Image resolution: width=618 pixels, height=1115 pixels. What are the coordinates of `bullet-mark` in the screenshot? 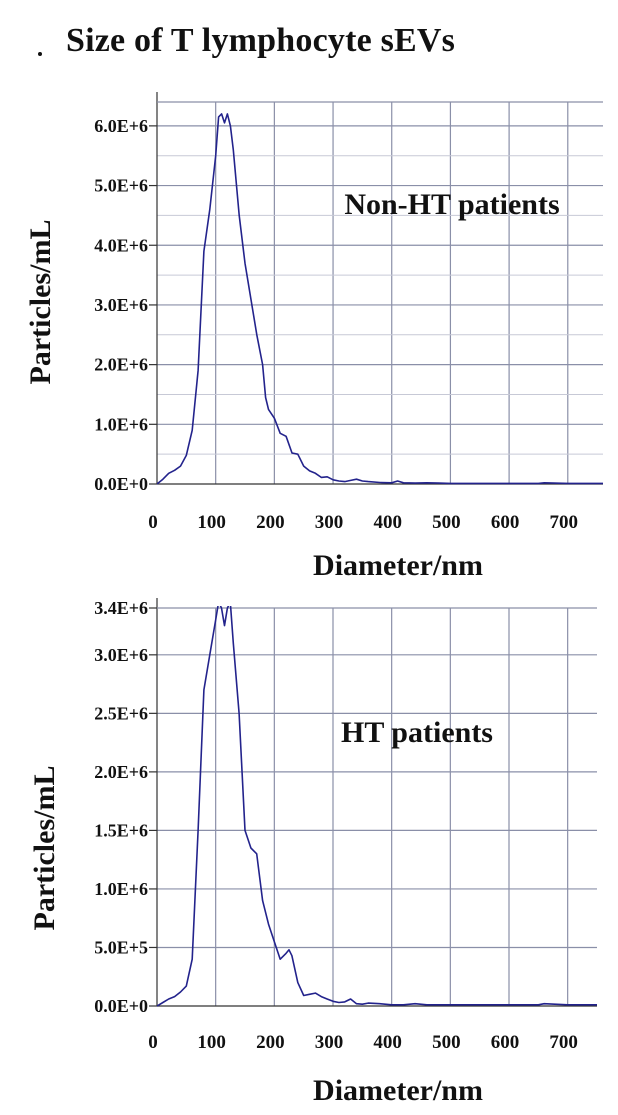 It's located at (40, 54).